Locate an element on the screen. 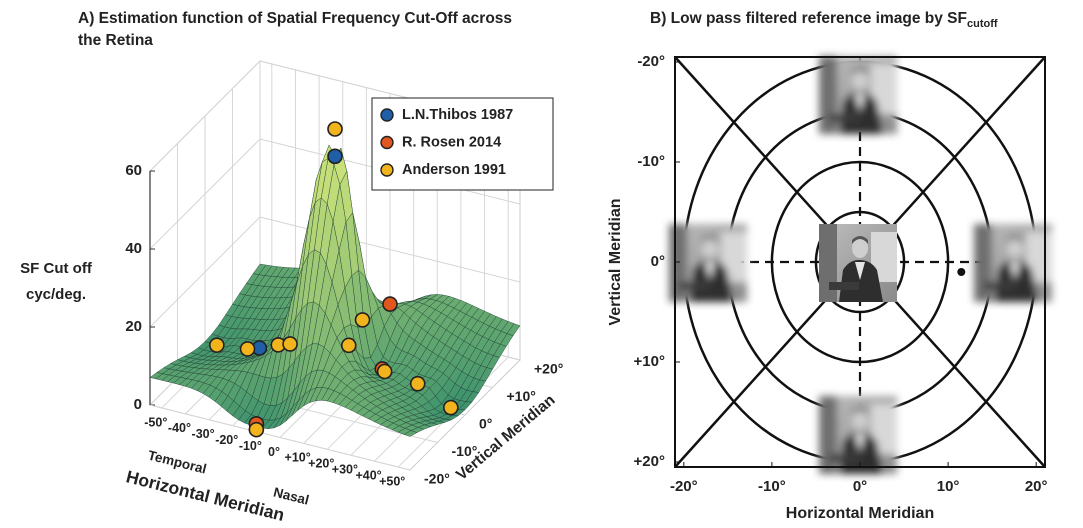 The width and height of the screenshot is (1083, 528). z-tick-label: 0 is located at coordinates (138, 404).